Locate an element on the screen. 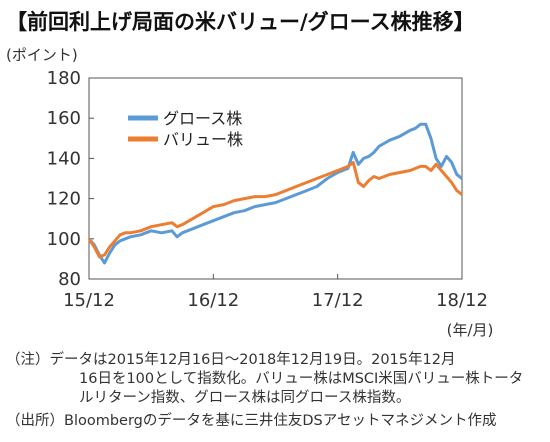 The image size is (550, 442). y-tick-label: 180 is located at coordinates (64, 78).